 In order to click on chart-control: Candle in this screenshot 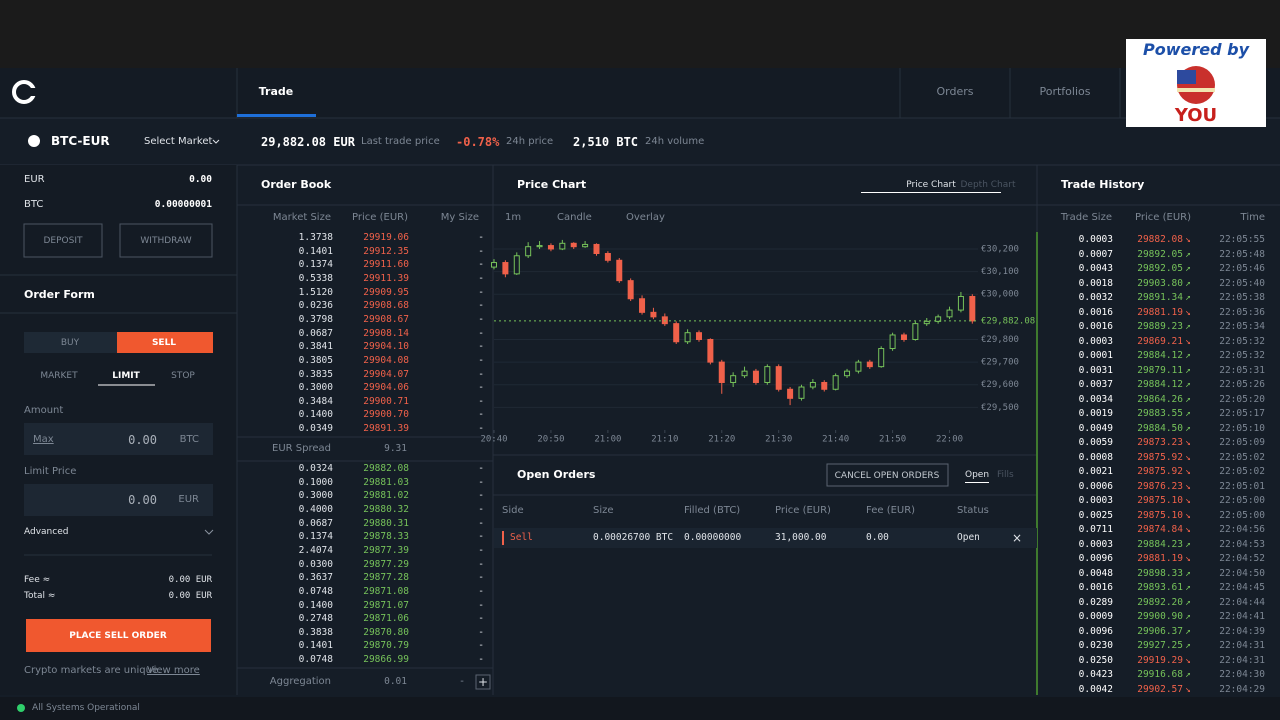, I will do `click(574, 217)`.